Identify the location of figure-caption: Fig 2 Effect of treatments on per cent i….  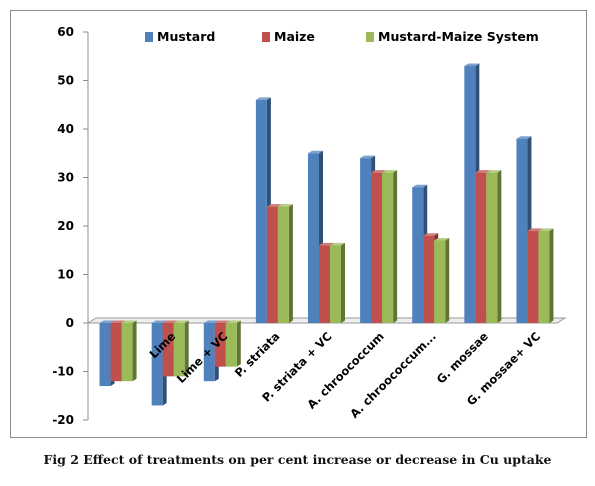
(297, 459).